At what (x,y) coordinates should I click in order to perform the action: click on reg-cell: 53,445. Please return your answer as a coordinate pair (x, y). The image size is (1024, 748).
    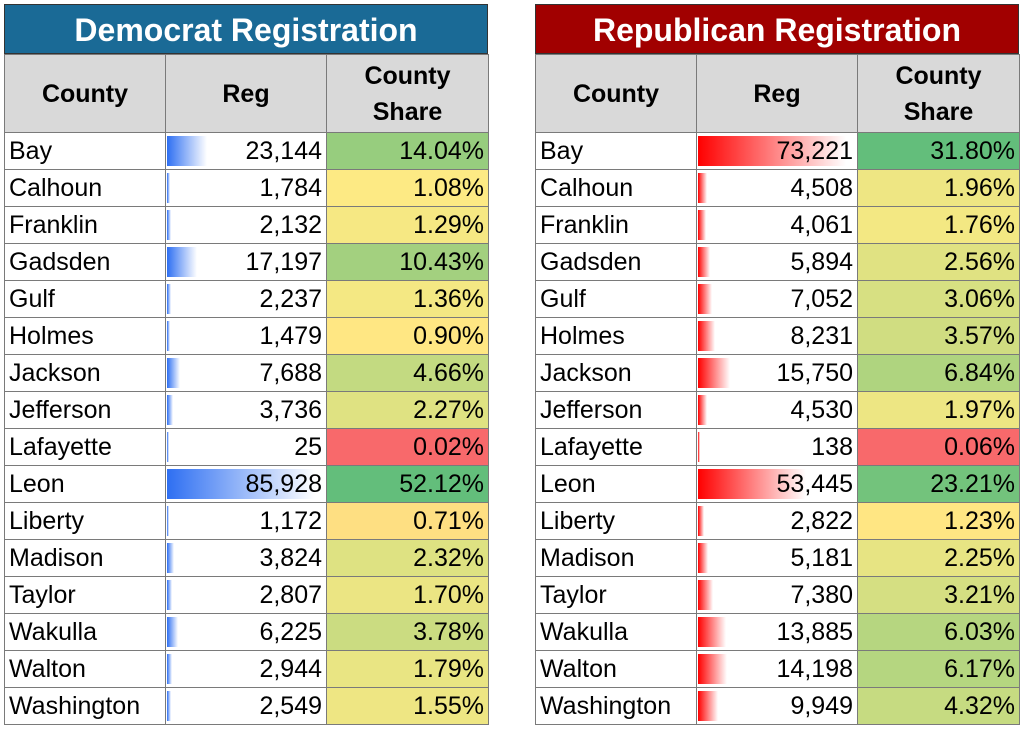
    Looking at the image, I should click on (777, 484).